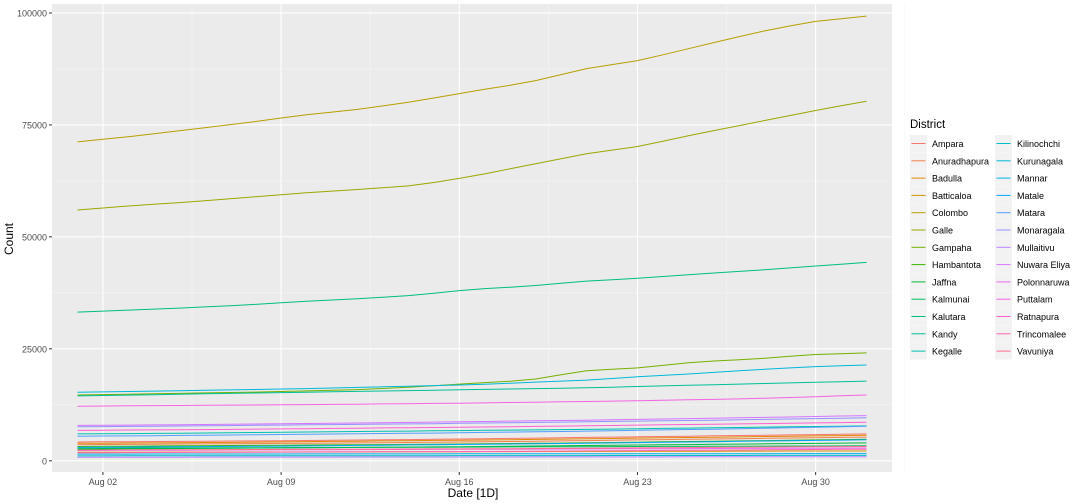  What do you see at coordinates (637, 482) in the screenshot?
I see `x-tick-label: Aug 23` at bounding box center [637, 482].